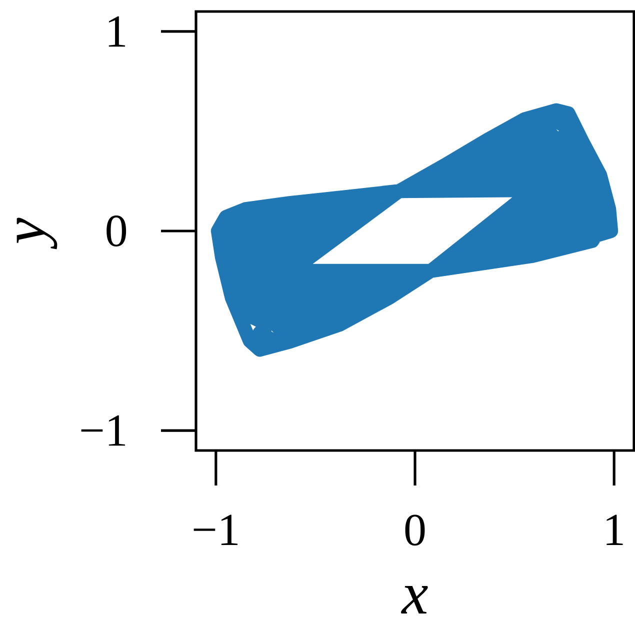  I want to click on y-tick-label: 1, so click(117, 31).